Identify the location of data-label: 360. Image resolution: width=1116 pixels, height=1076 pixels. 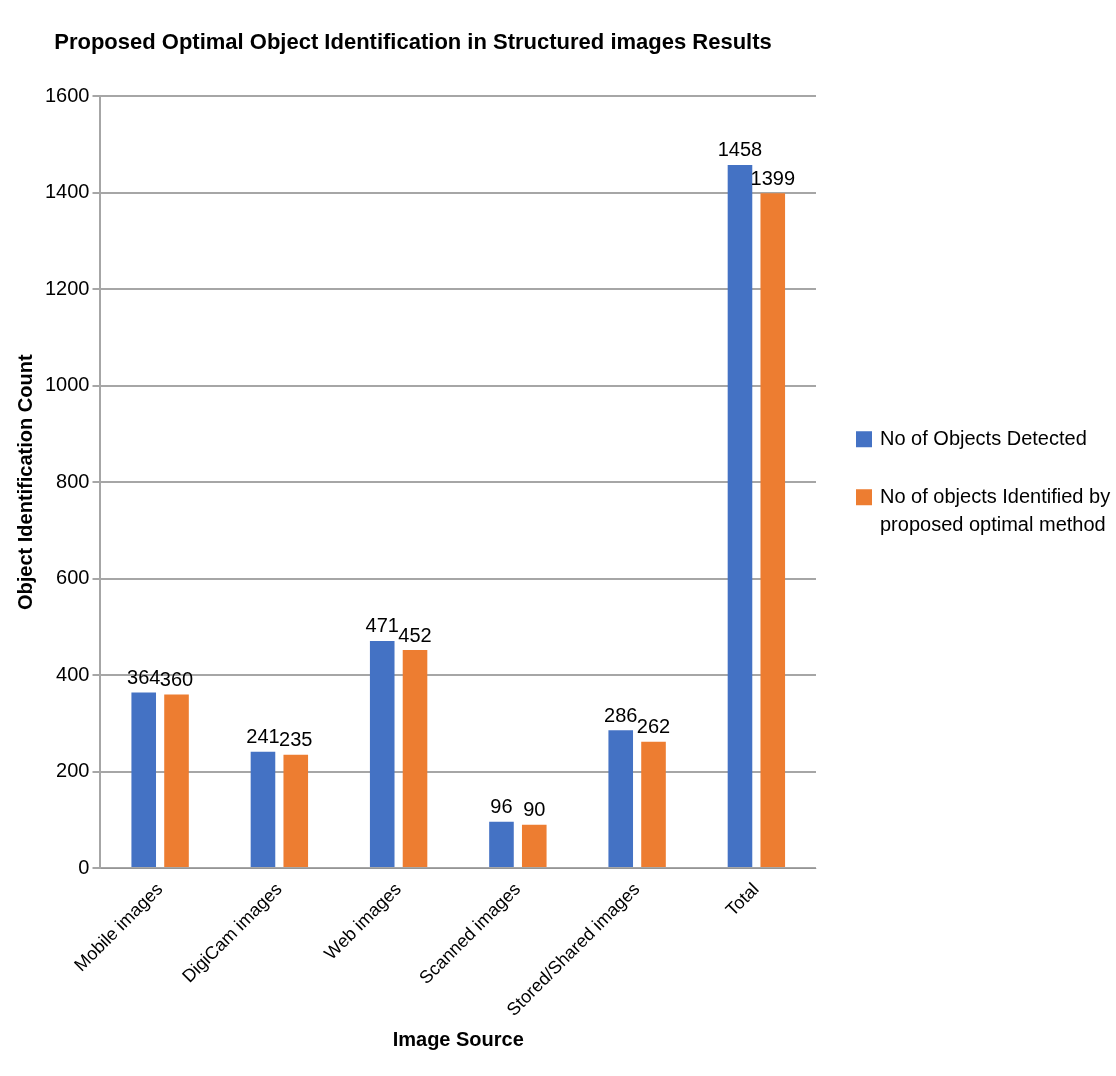
(176, 678).